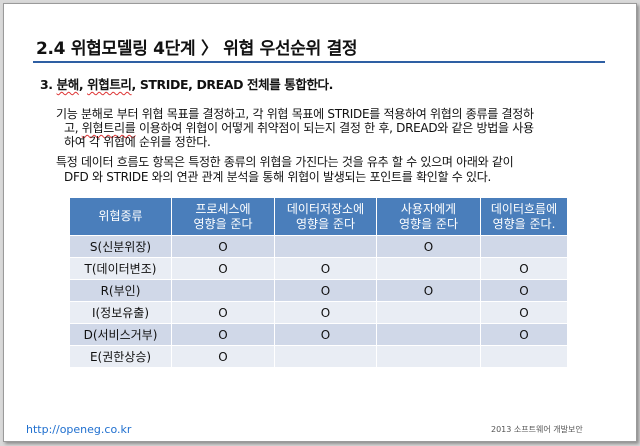 Image resolution: width=640 pixels, height=446 pixels. What do you see at coordinates (48, 84) in the screenshot?
I see `section-heading-prefix: 3.` at bounding box center [48, 84].